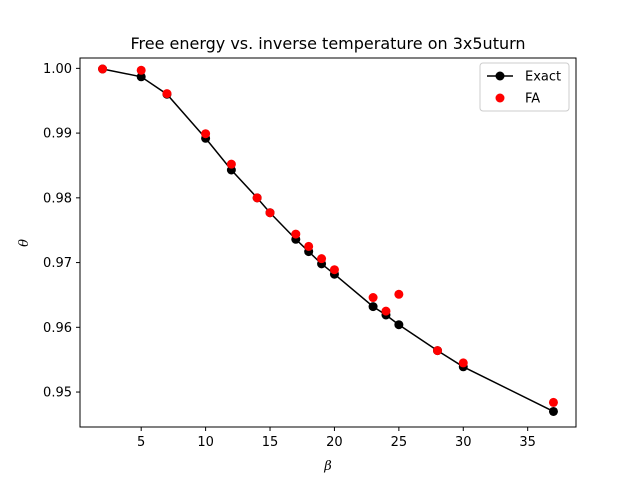 The height and width of the screenshot is (480, 640). I want to click on x-tick-label: 30, so click(463, 442).